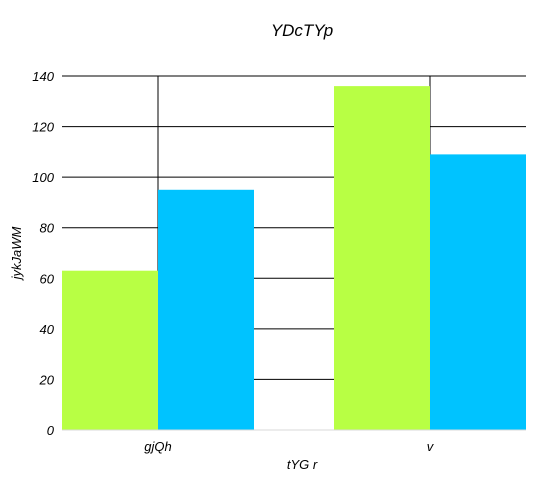 This screenshot has width=552, height=483. What do you see at coordinates (43, 76) in the screenshot?
I see `y-tick-label: 140` at bounding box center [43, 76].